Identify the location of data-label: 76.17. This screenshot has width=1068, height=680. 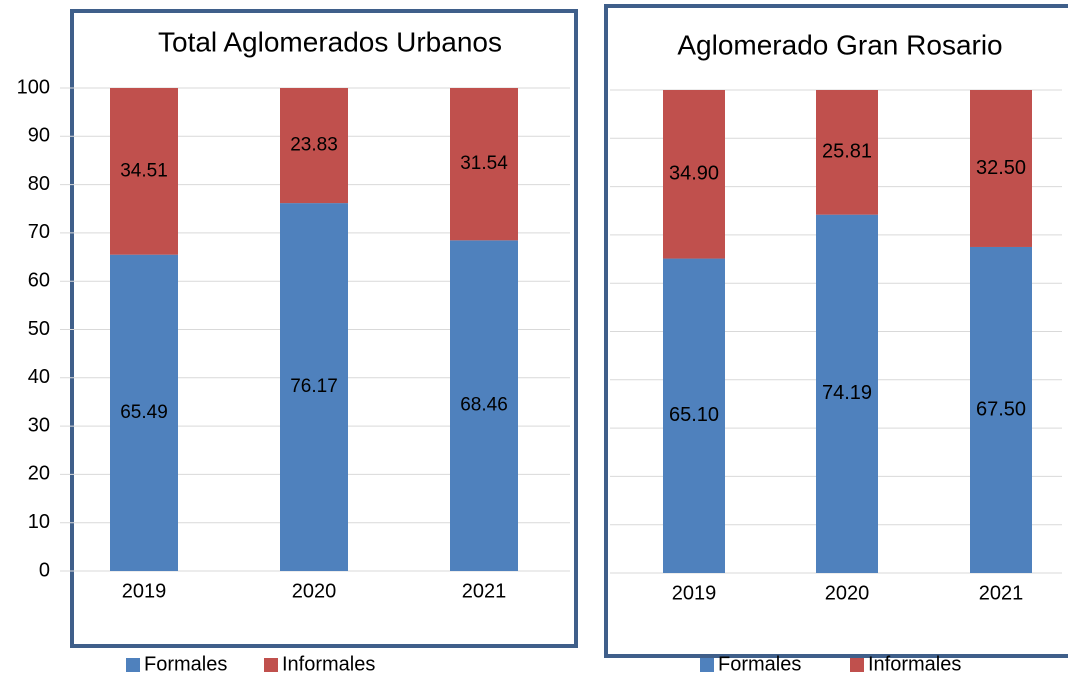
(314, 386).